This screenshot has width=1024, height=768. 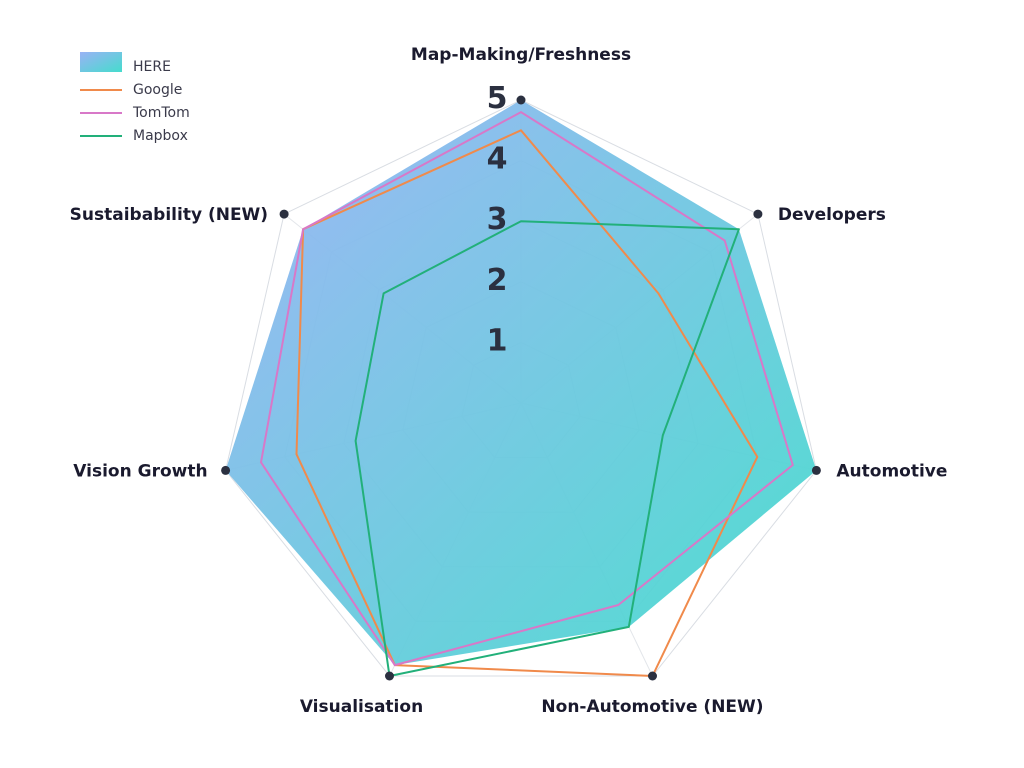 I want to click on axis-label-visualisation: Visualisation, so click(x=361, y=707).